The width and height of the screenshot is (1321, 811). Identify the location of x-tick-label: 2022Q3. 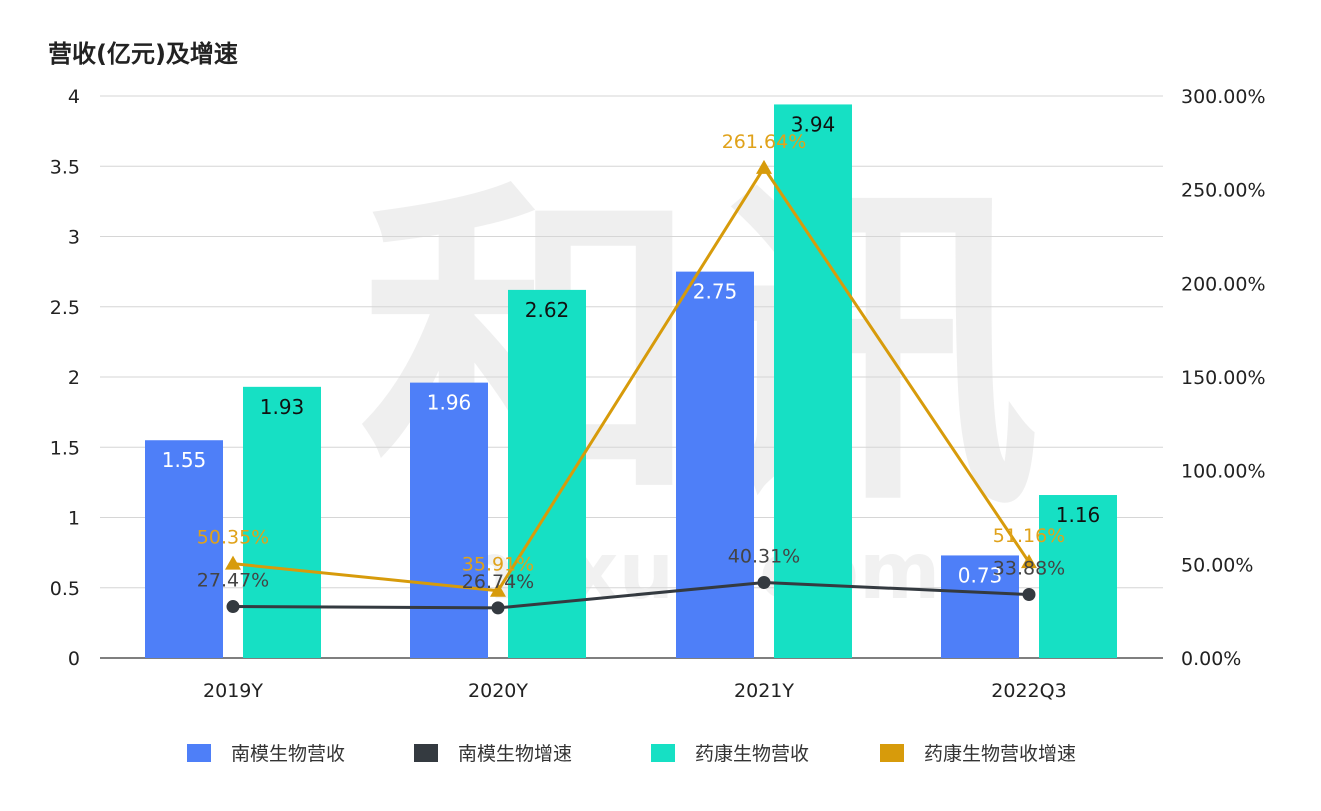
(1028, 691).